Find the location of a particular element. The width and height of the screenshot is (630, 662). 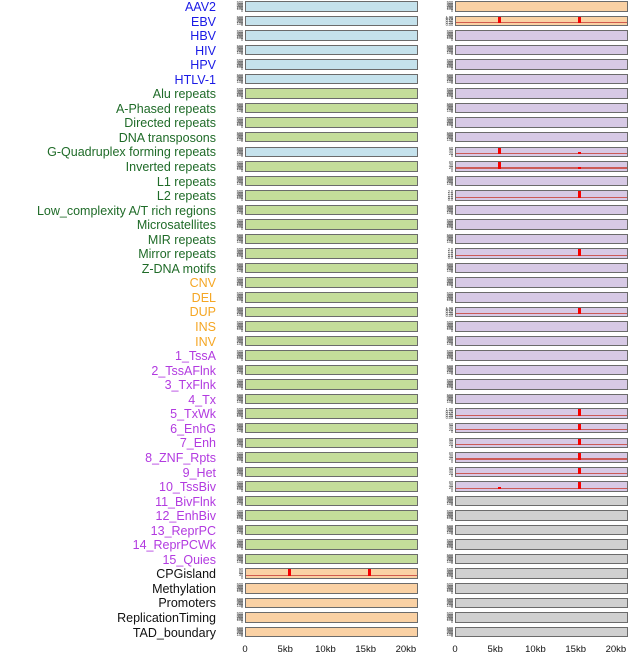

track-right-l1-repeats: 500 400 300 200 100 0 is located at coordinates (530, 182).